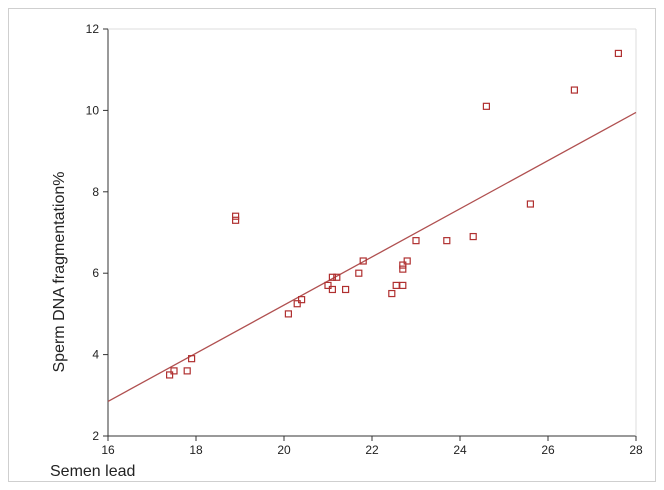 This screenshot has height=490, width=664. I want to click on y-tick-label: 8, so click(95, 192).